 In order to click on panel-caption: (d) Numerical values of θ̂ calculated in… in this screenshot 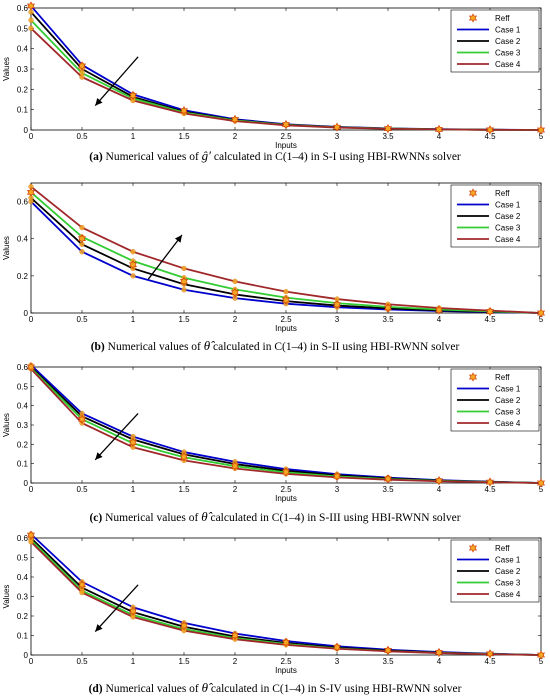, I will do `click(275, 687)`.